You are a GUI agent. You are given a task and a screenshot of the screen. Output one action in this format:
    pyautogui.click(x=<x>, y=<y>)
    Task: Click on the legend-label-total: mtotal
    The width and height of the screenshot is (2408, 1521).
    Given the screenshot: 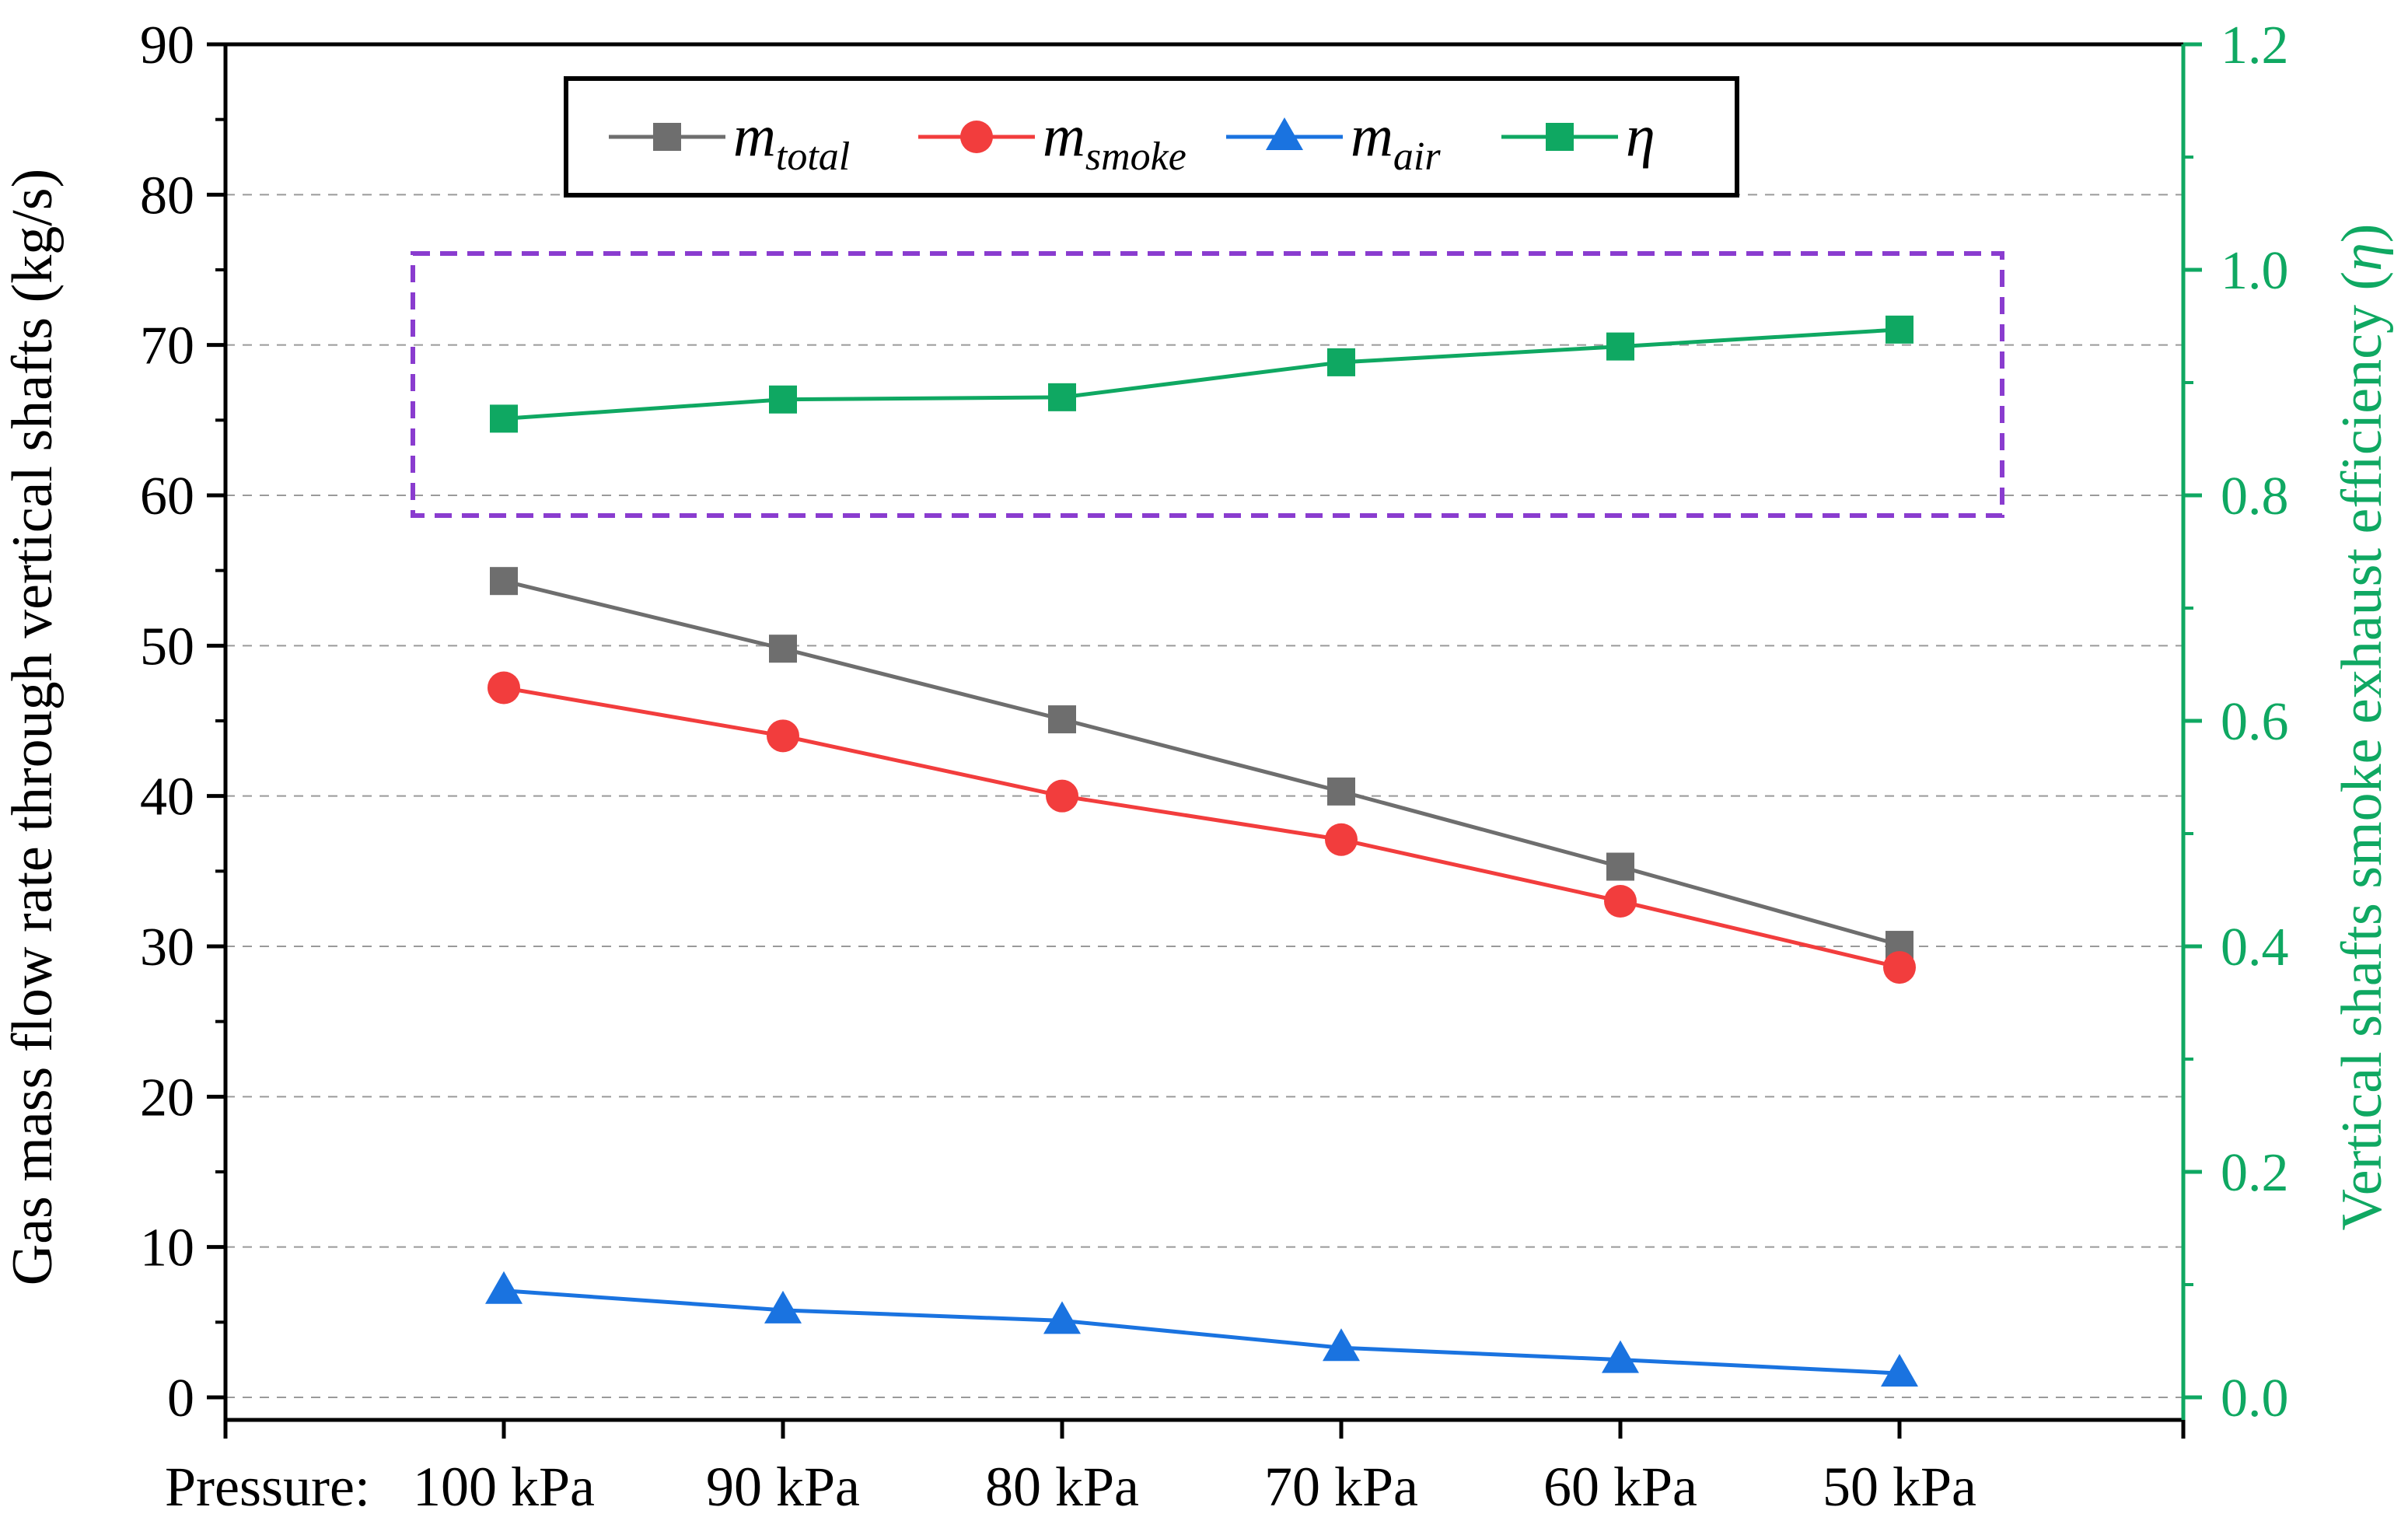 What is the action you would take?
    pyautogui.click(x=792, y=141)
    